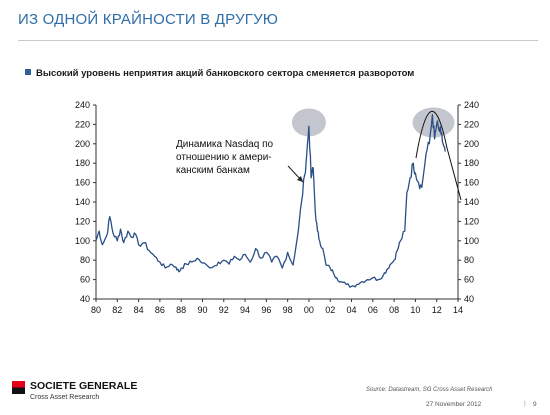 Image resolution: width=550 pixels, height=415 pixels. I want to click on y-tick-label-left: 100, so click(82, 241).